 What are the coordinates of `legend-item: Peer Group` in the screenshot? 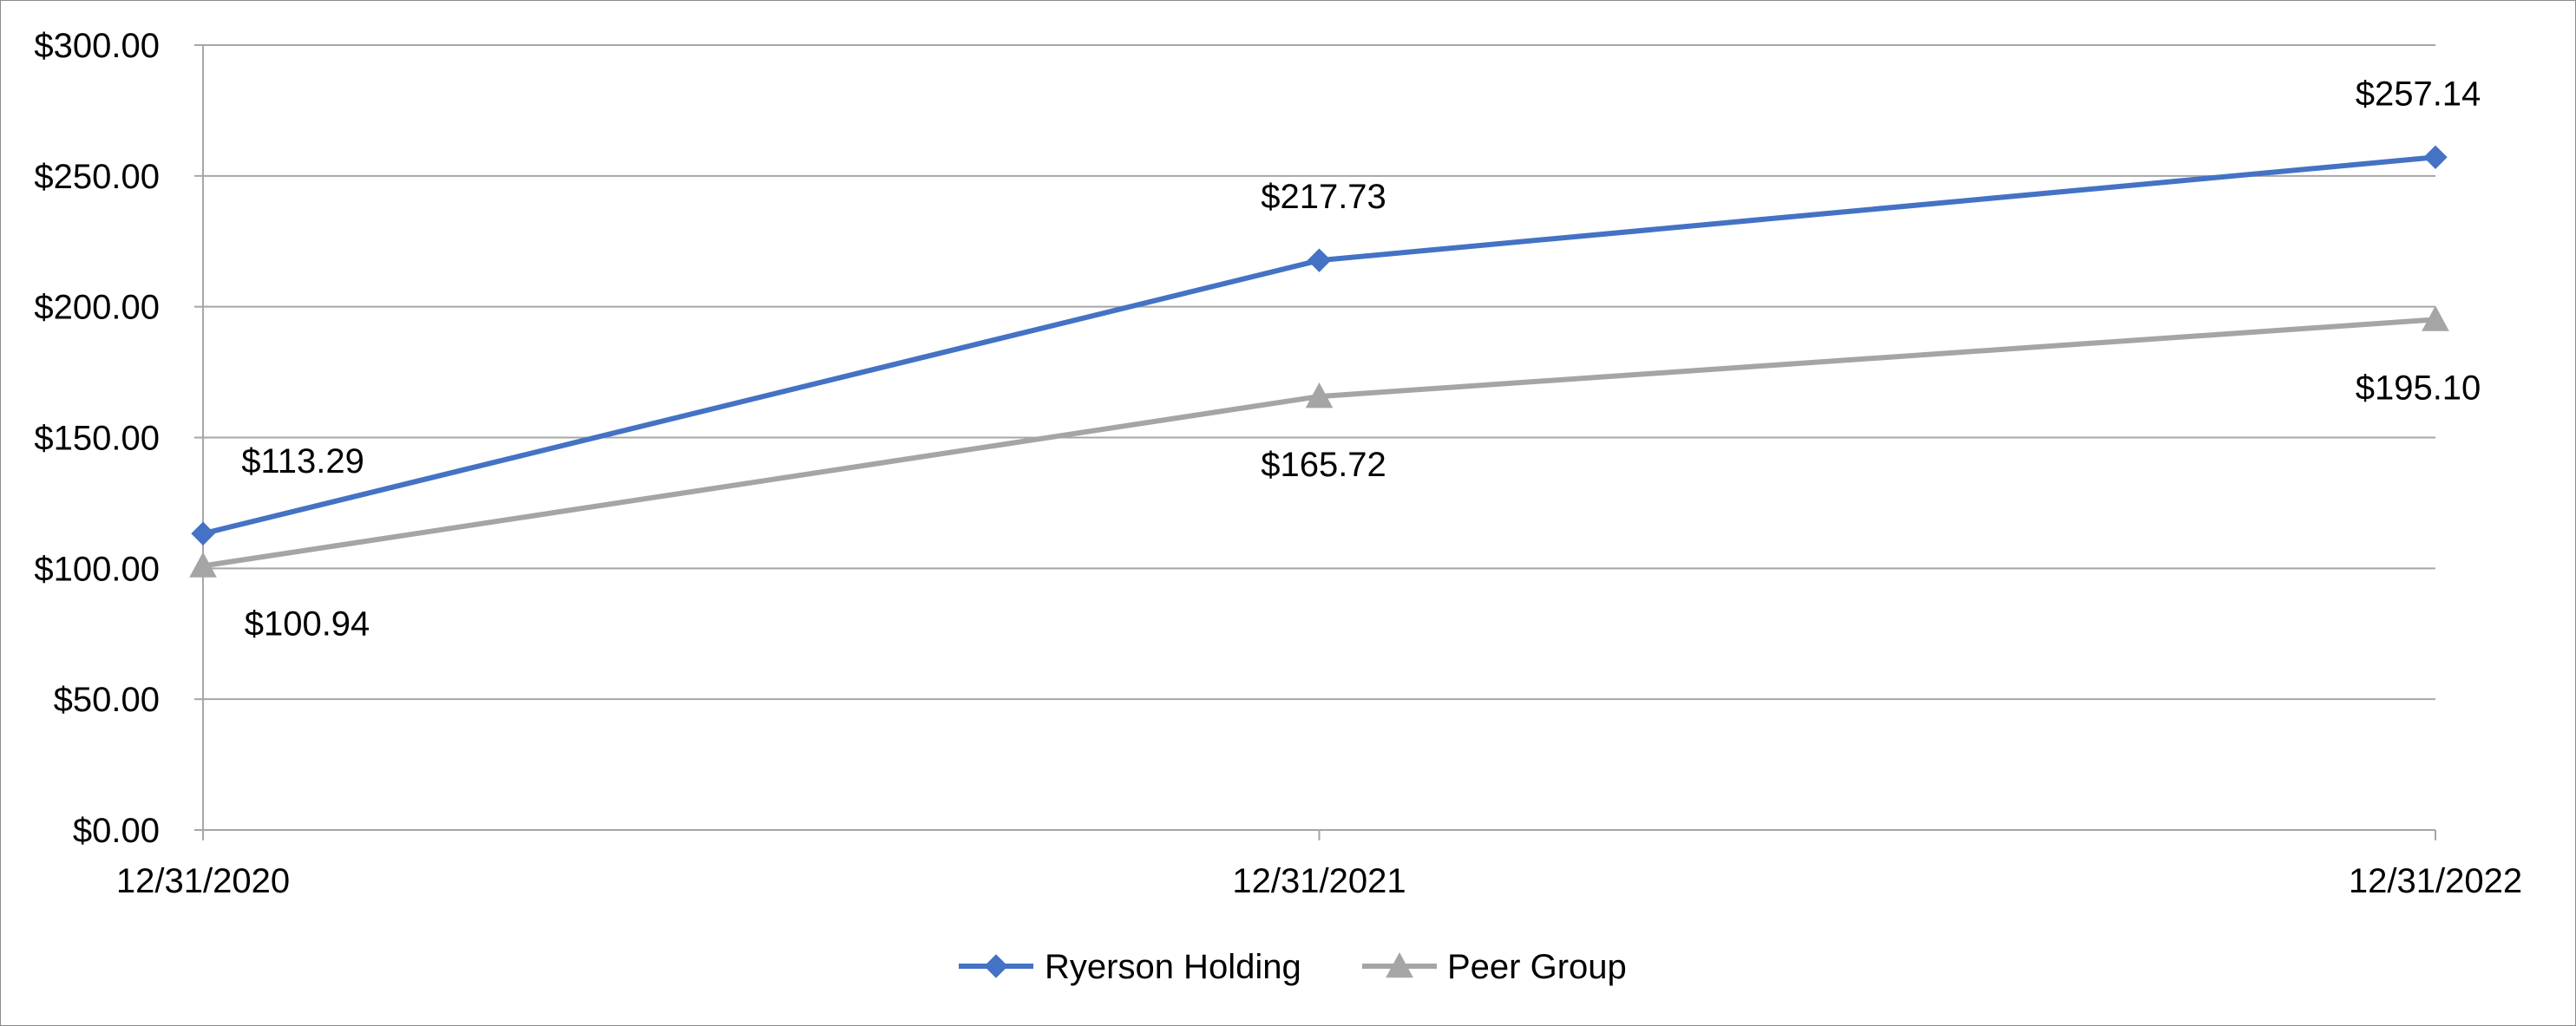 It's located at (1494, 967).